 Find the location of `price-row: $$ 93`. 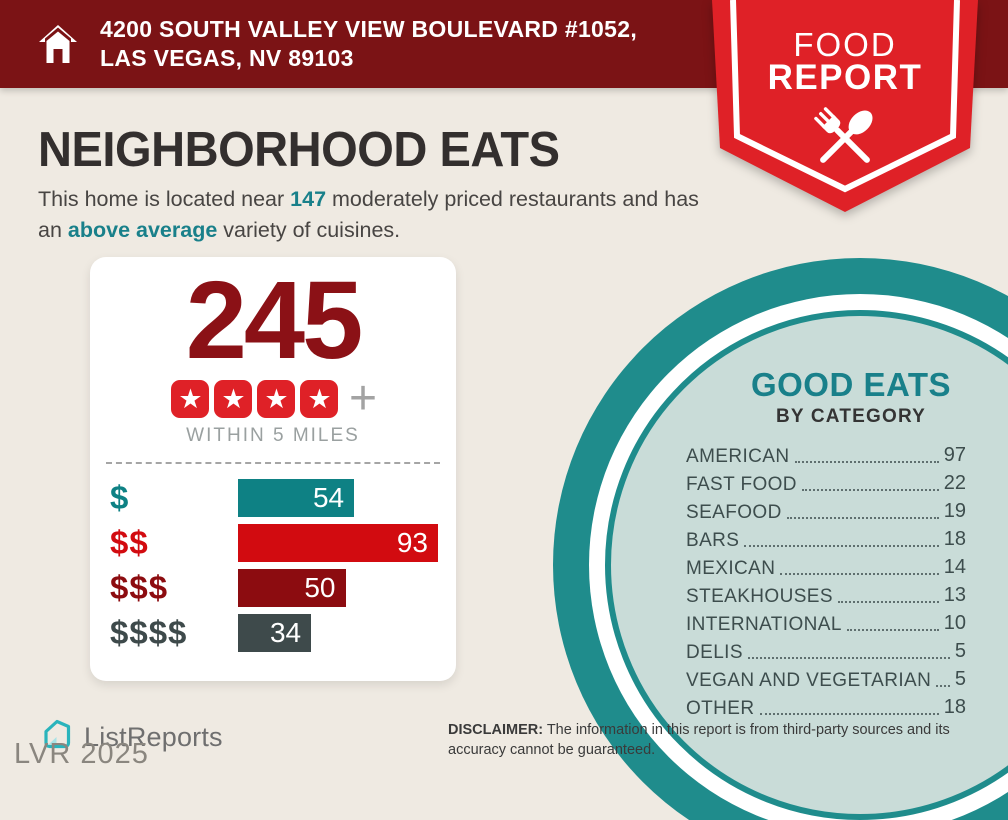

price-row: $$ 93 is located at coordinates (274, 542).